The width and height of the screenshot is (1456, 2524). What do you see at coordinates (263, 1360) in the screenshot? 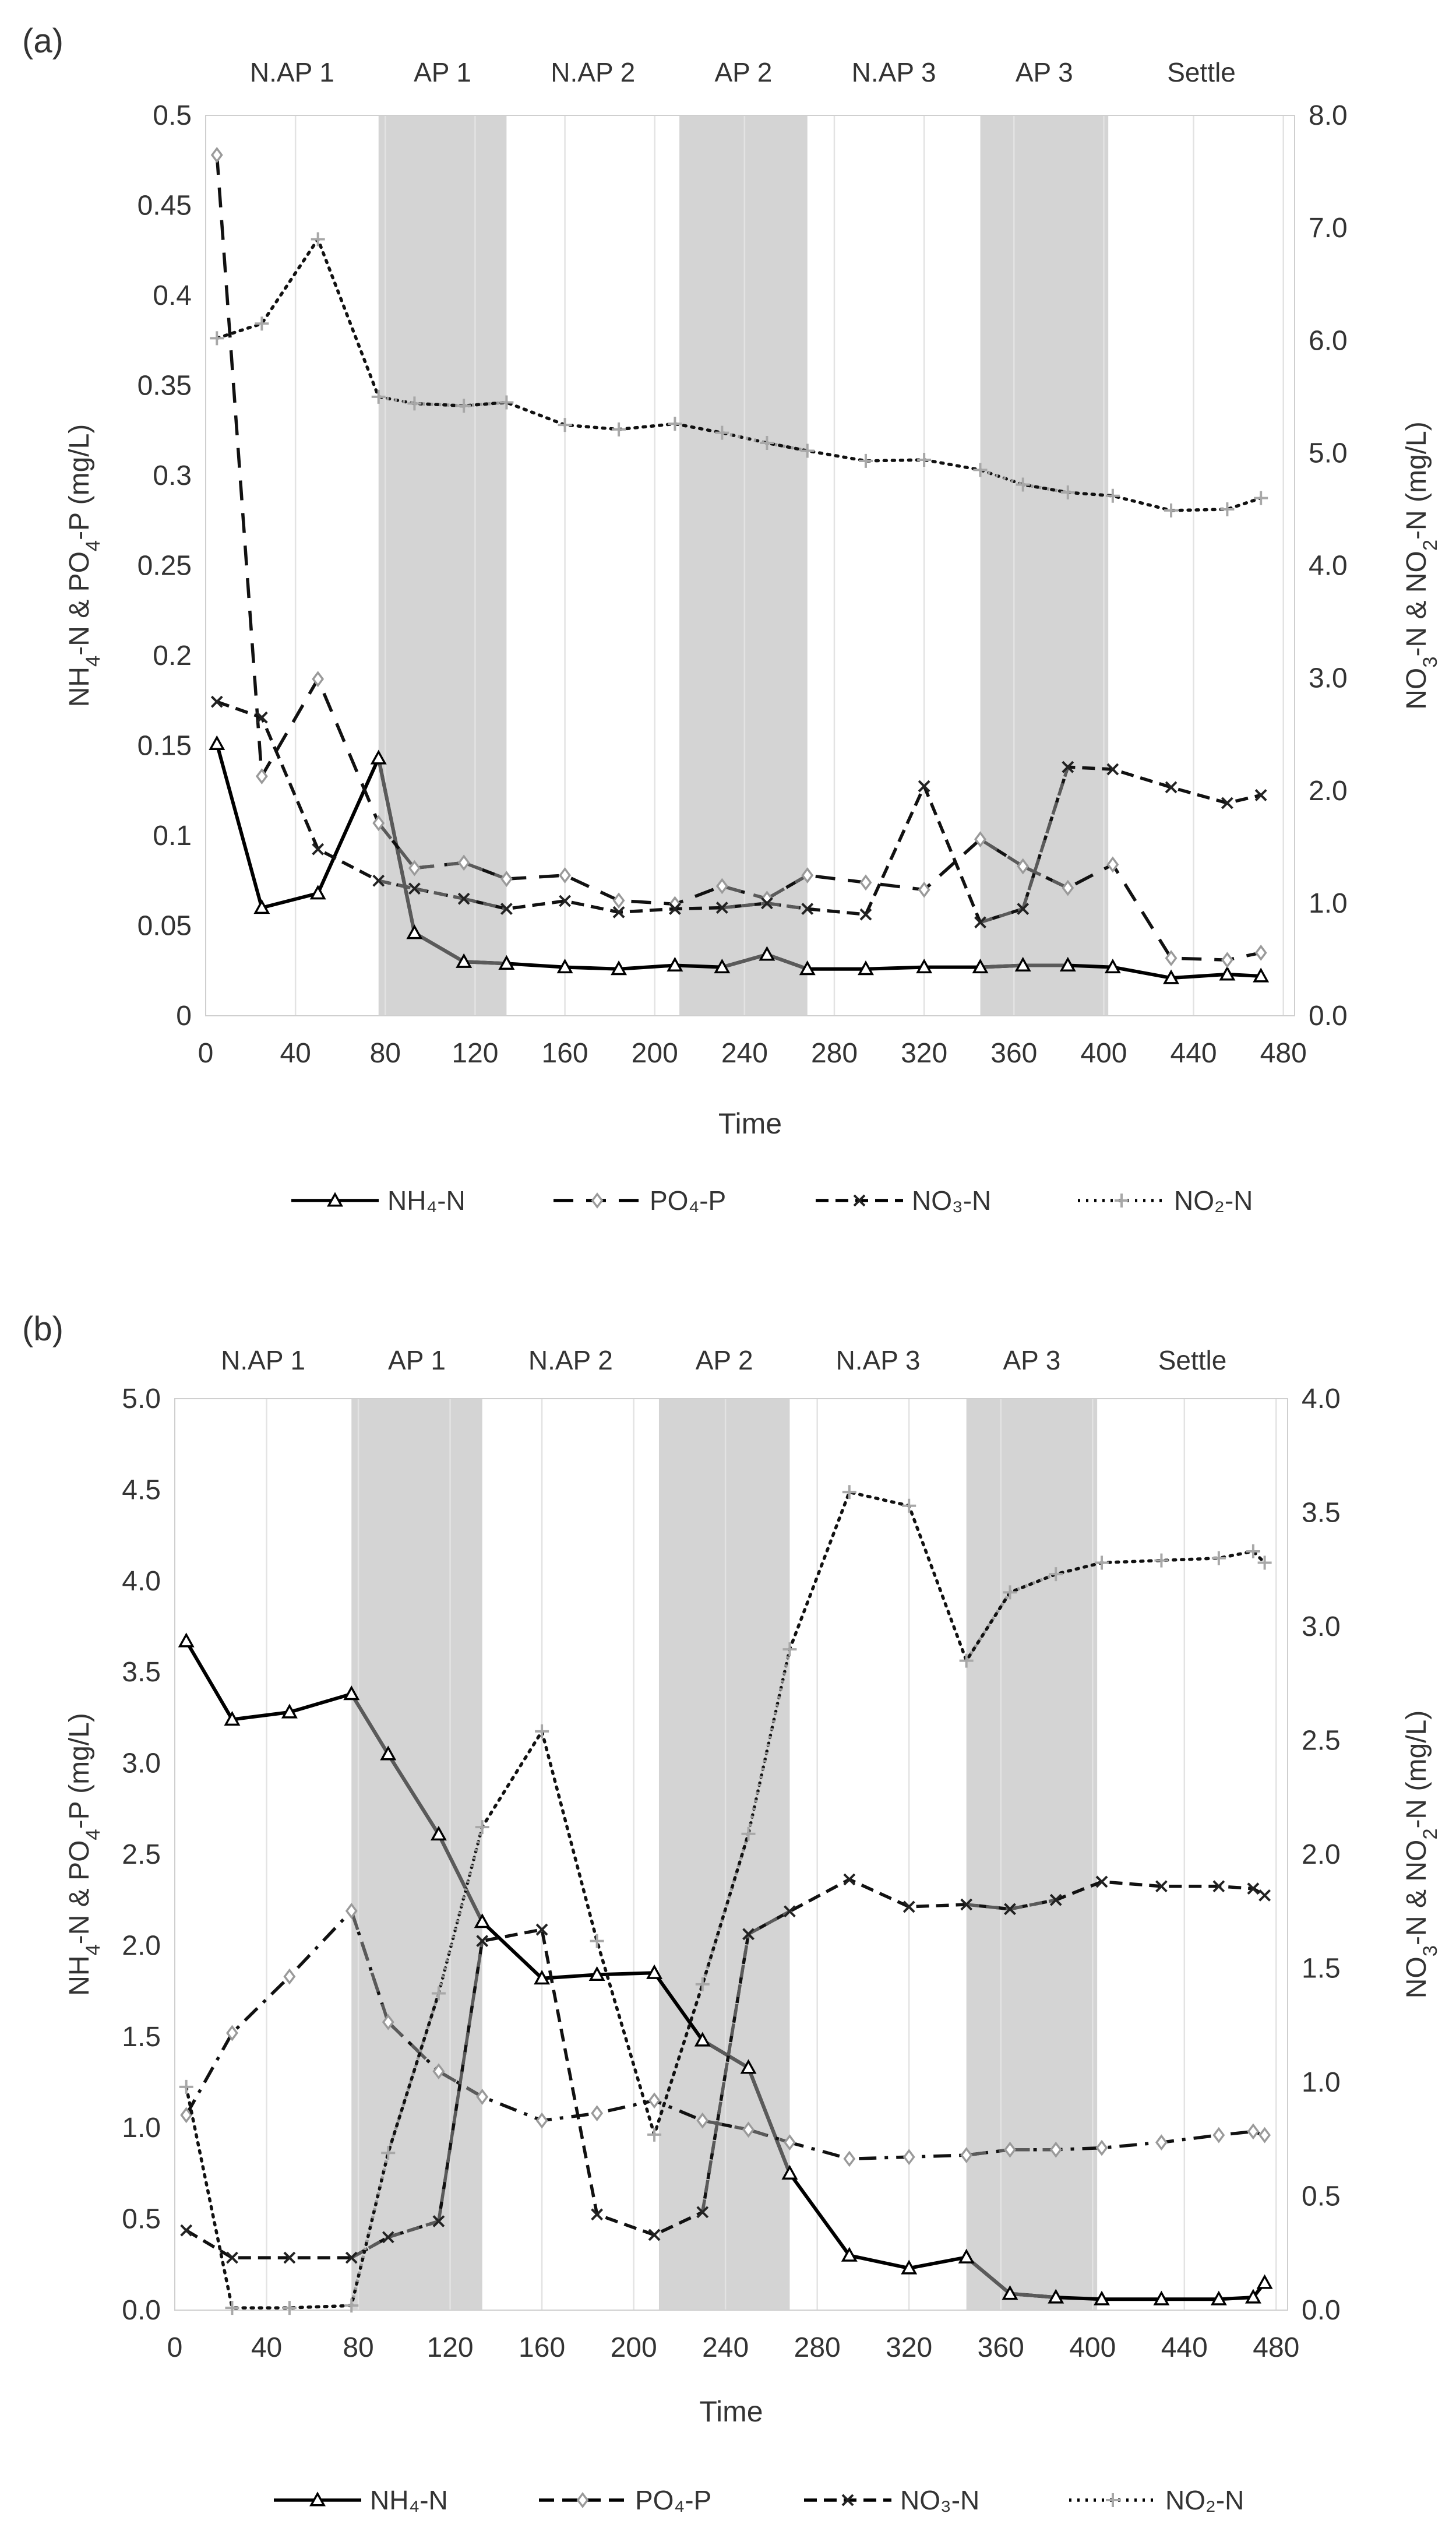
I see `phase-label: N.AP 1` at bounding box center [263, 1360].